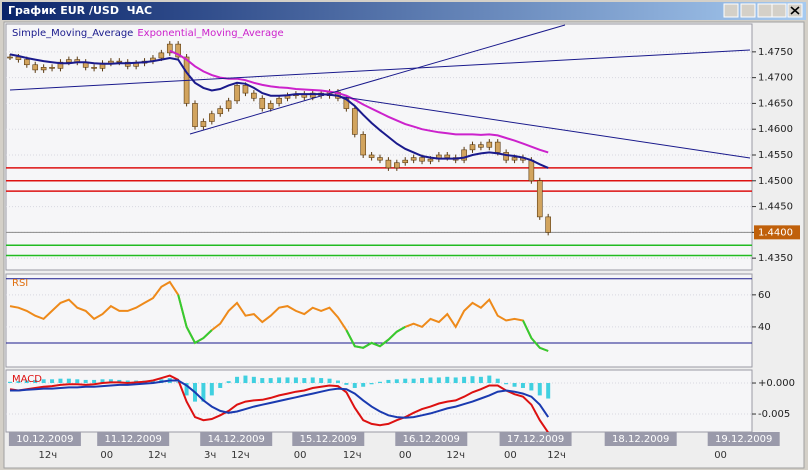 The height and width of the screenshot is (470, 808). Describe the element at coordinates (776, 383) in the screenshot. I see `y-tick-label: +0.000` at that location.